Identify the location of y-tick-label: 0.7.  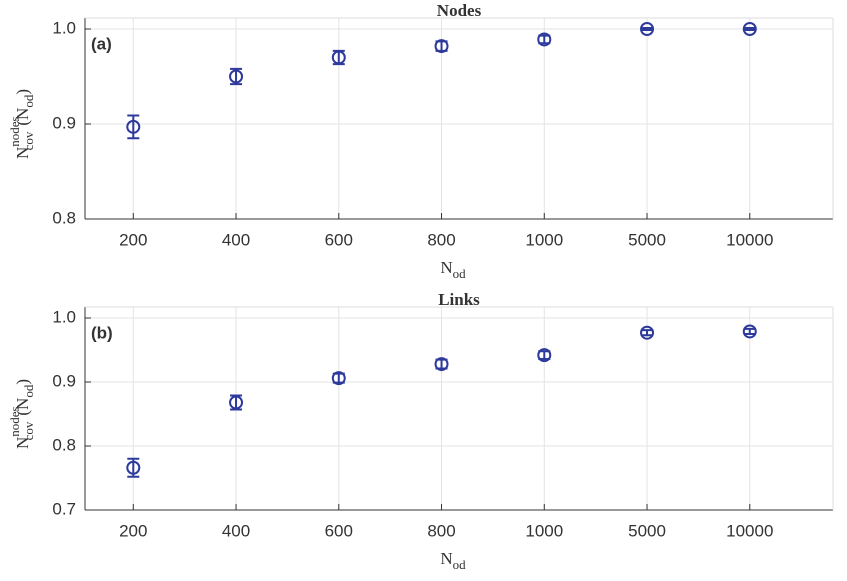
(64, 508).